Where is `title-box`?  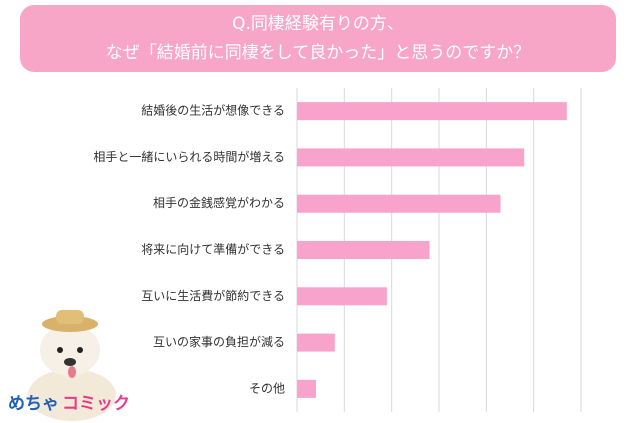
title-box is located at coordinates (318, 38).